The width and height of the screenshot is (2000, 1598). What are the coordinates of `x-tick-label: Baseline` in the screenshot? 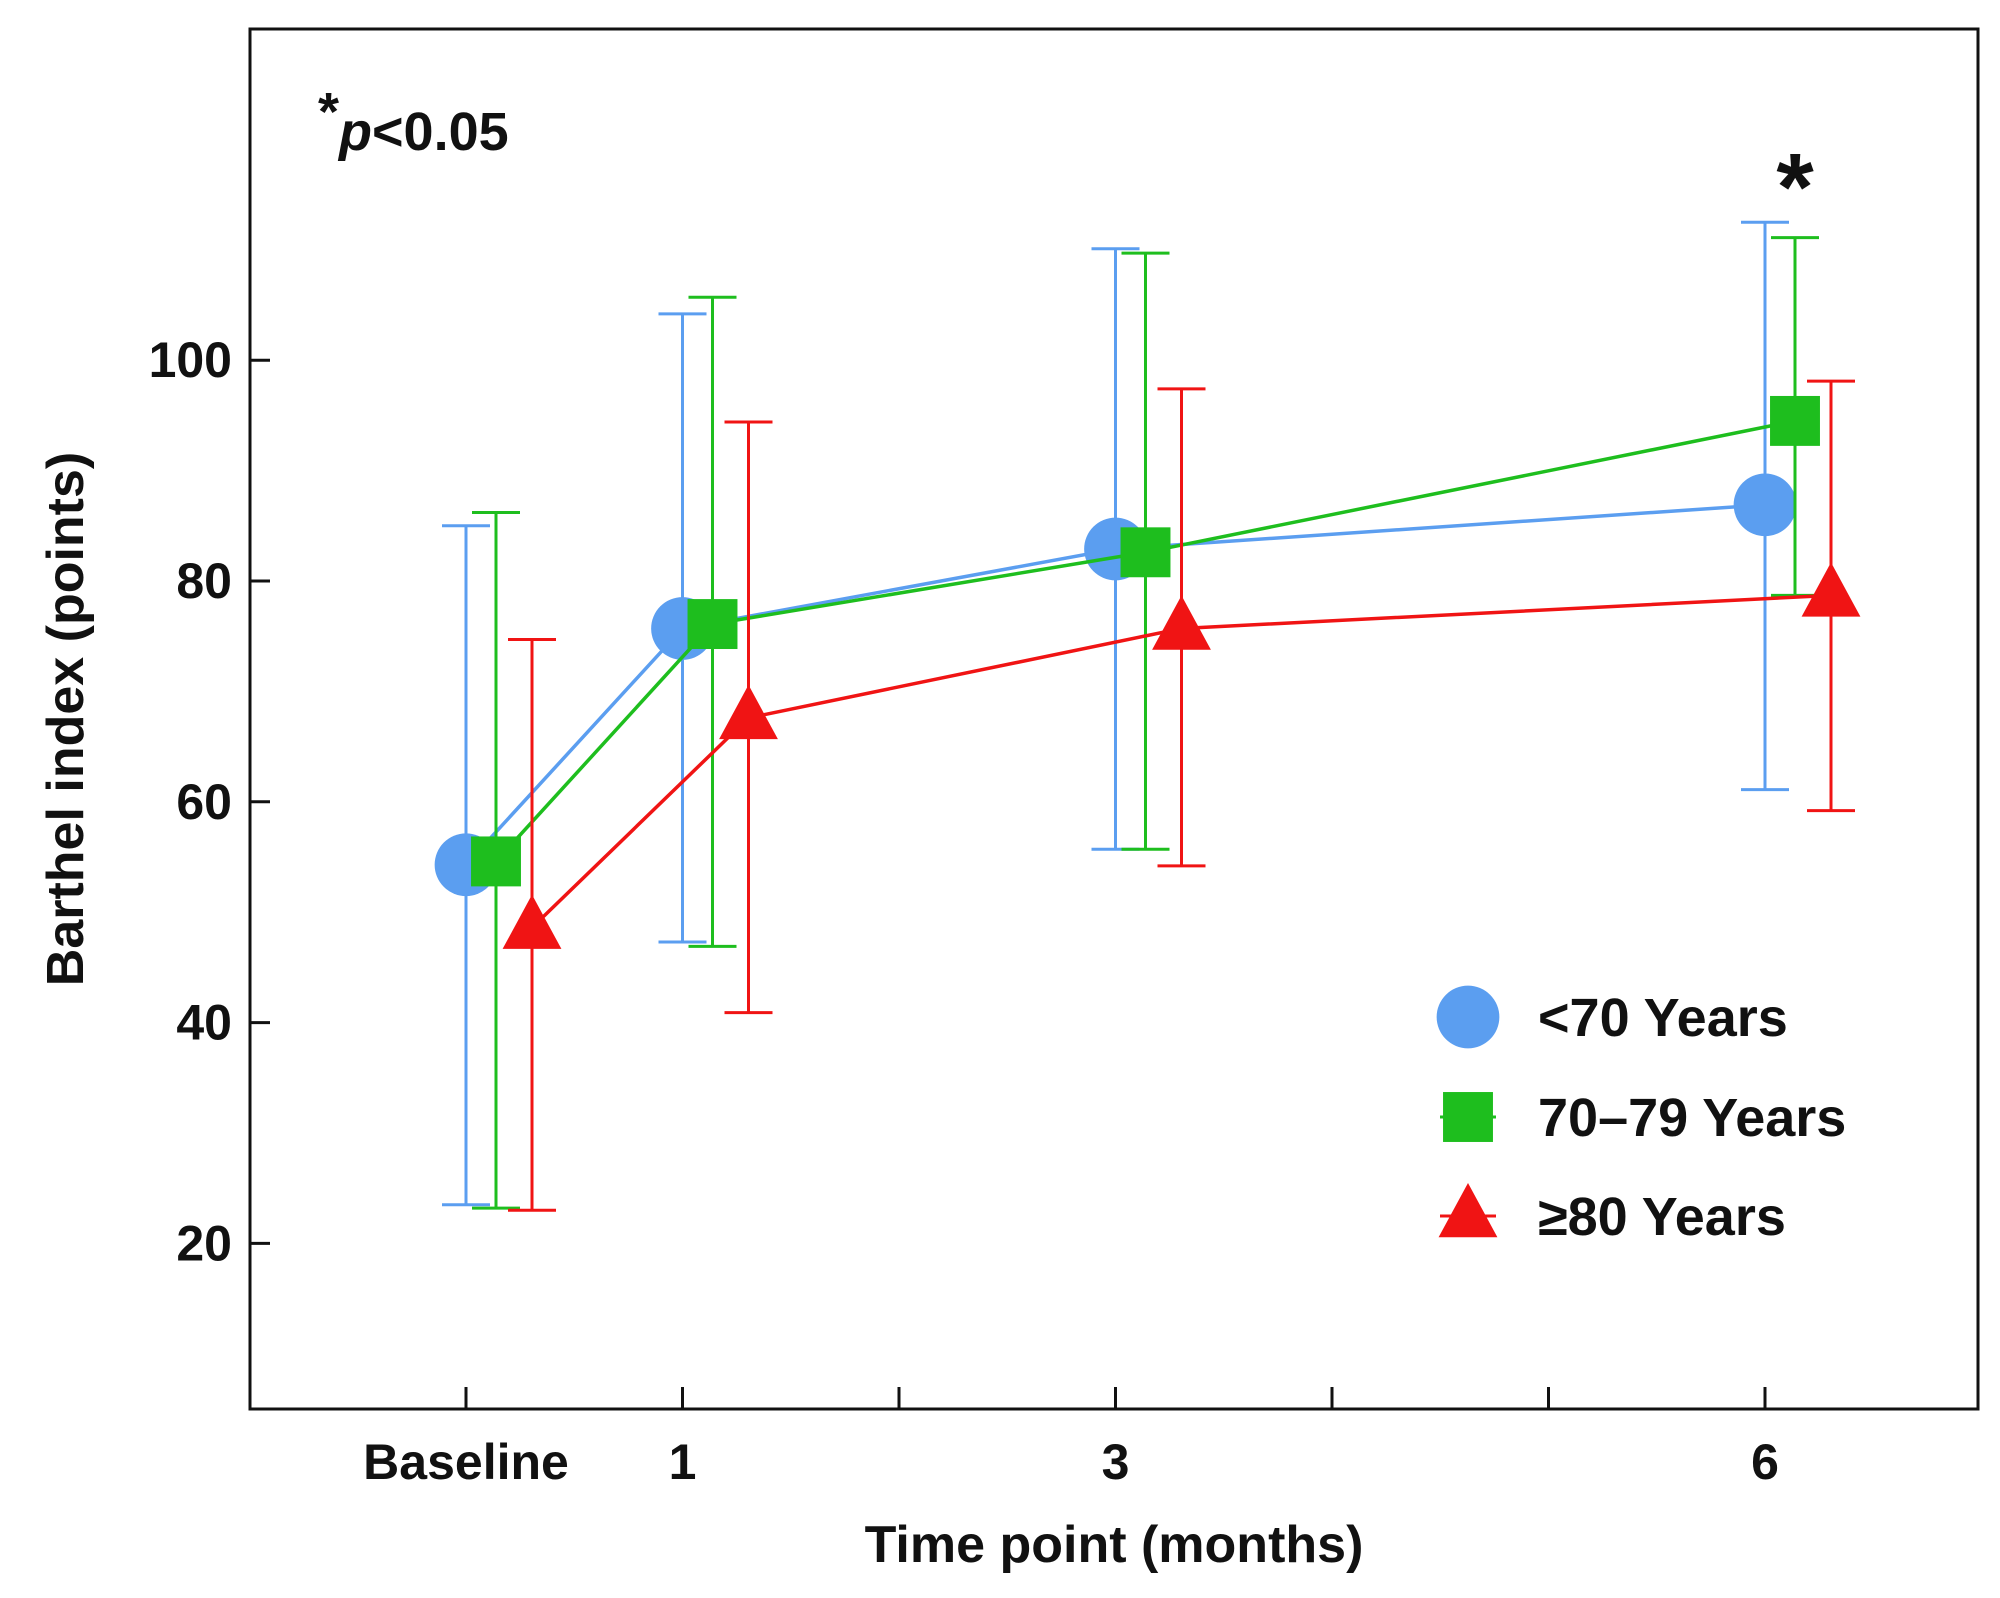 It's located at (466, 1462).